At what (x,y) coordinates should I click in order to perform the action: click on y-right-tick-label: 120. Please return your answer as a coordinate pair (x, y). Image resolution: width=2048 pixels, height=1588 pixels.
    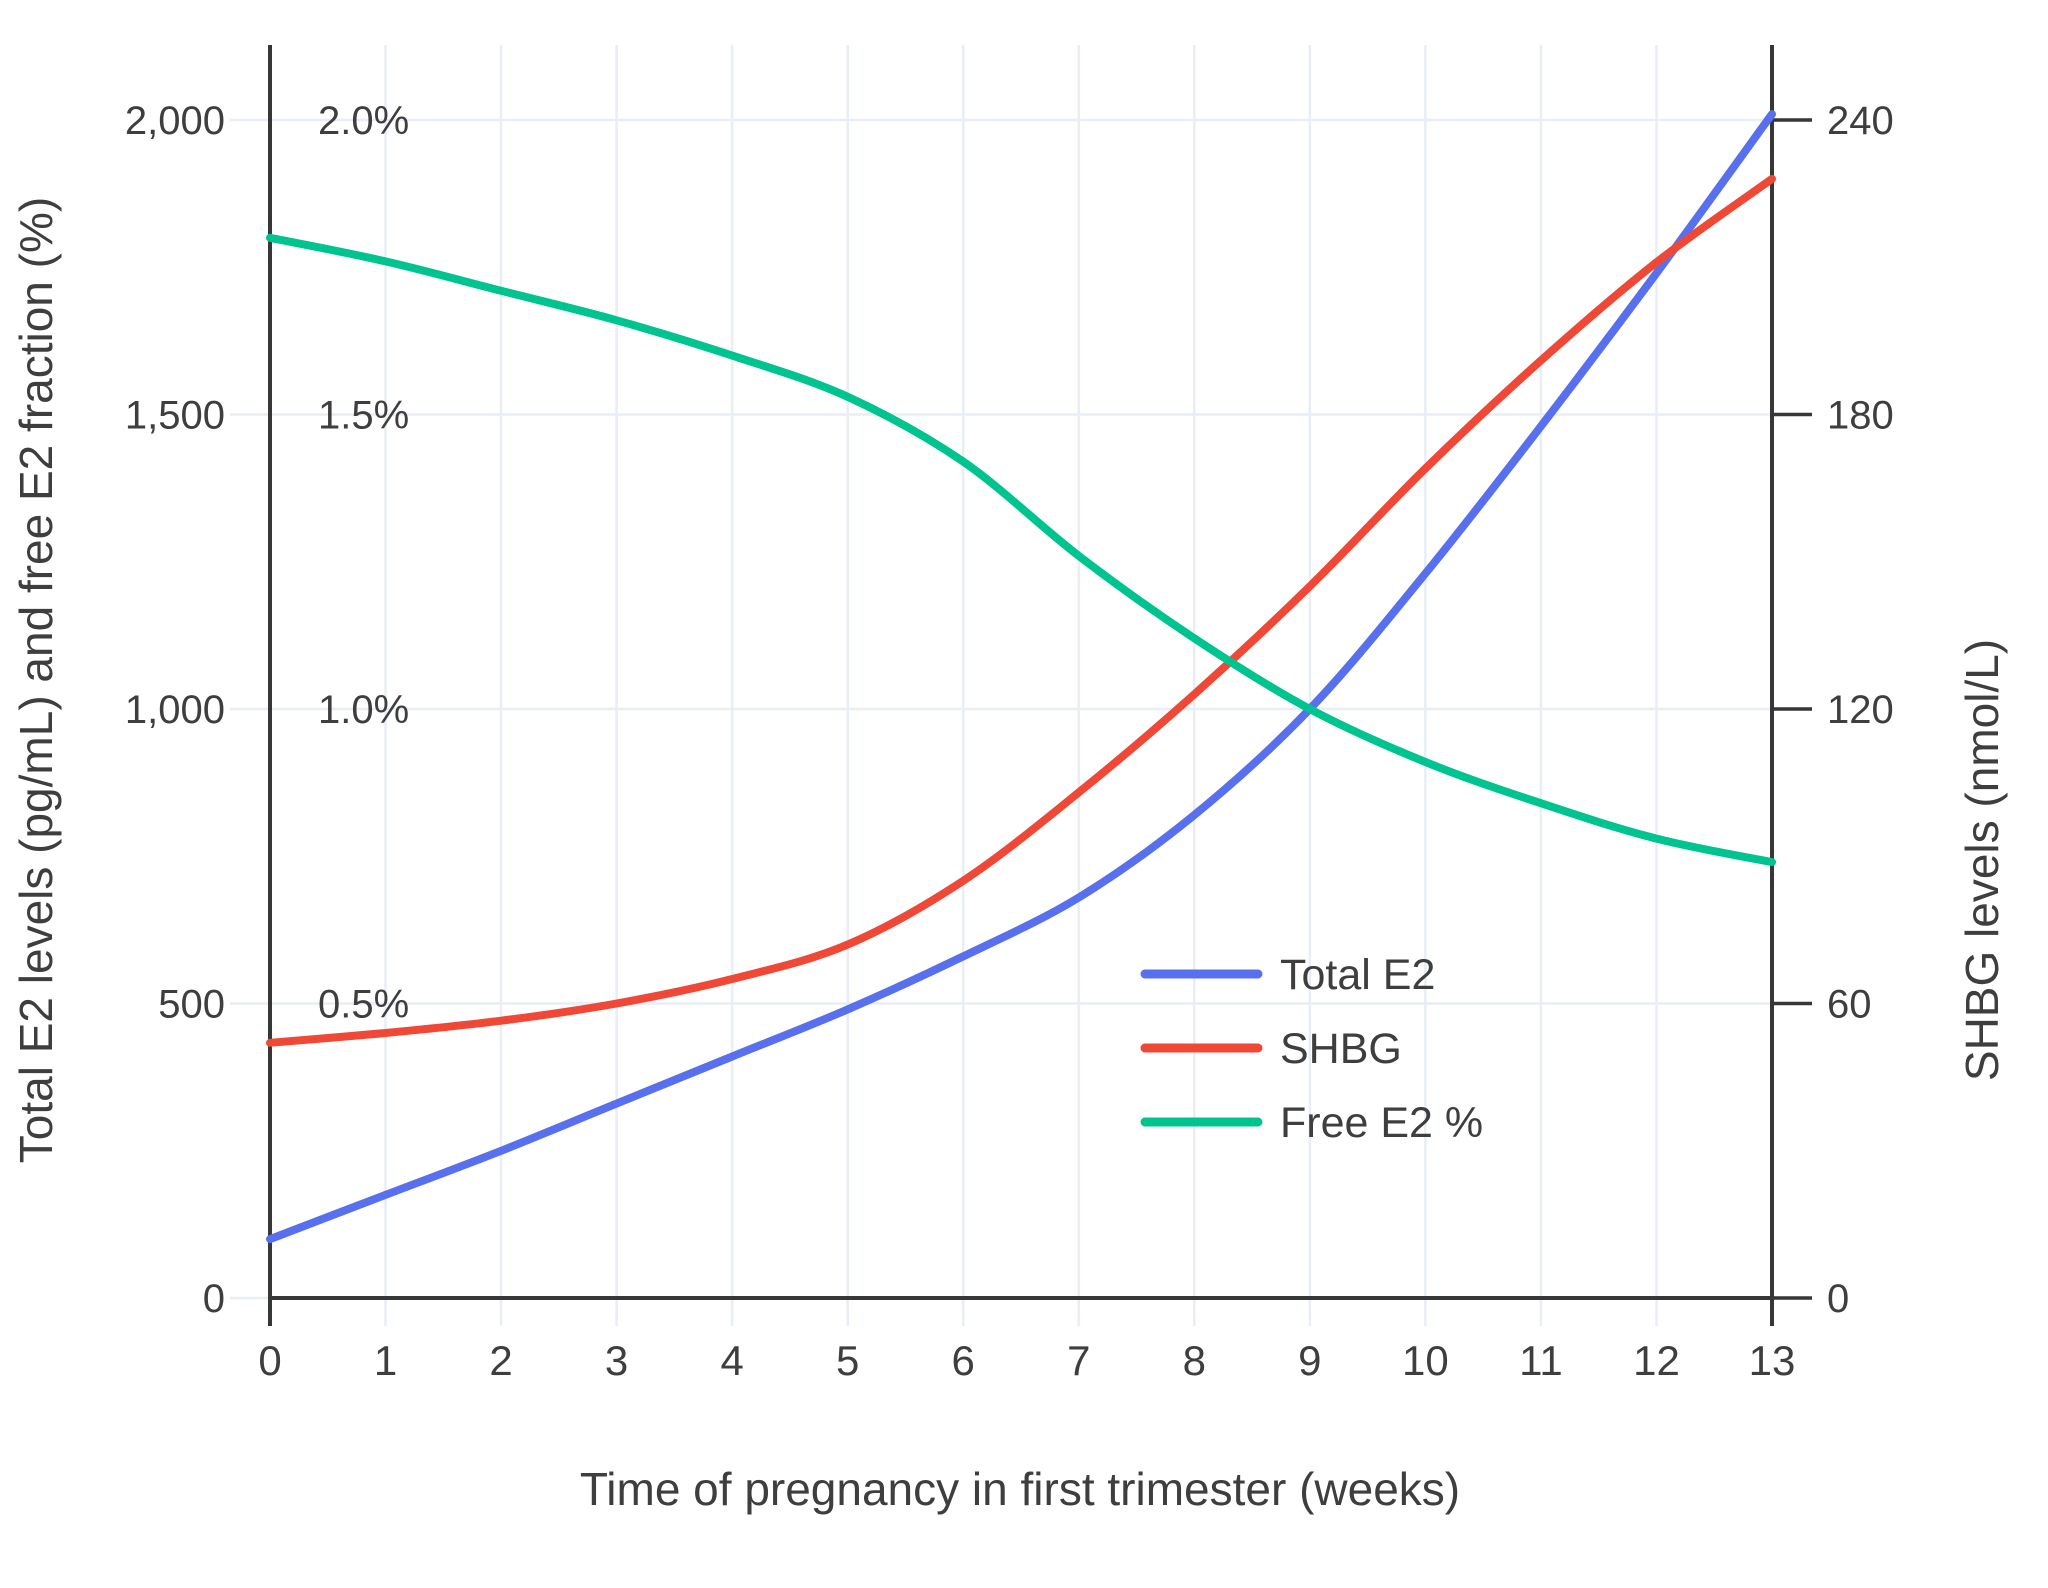
    Looking at the image, I should click on (1860, 710).